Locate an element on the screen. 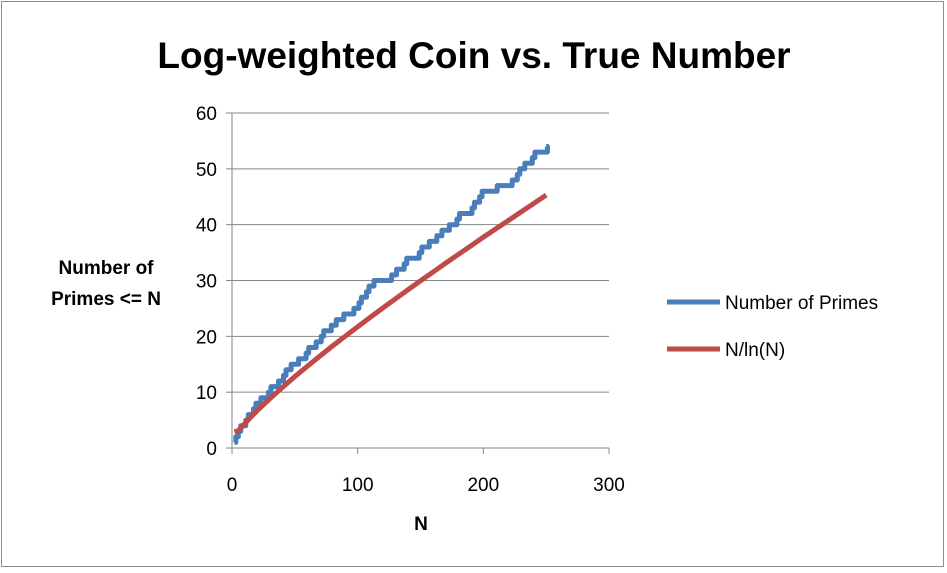  x-tick-label: 100 is located at coordinates (358, 485).